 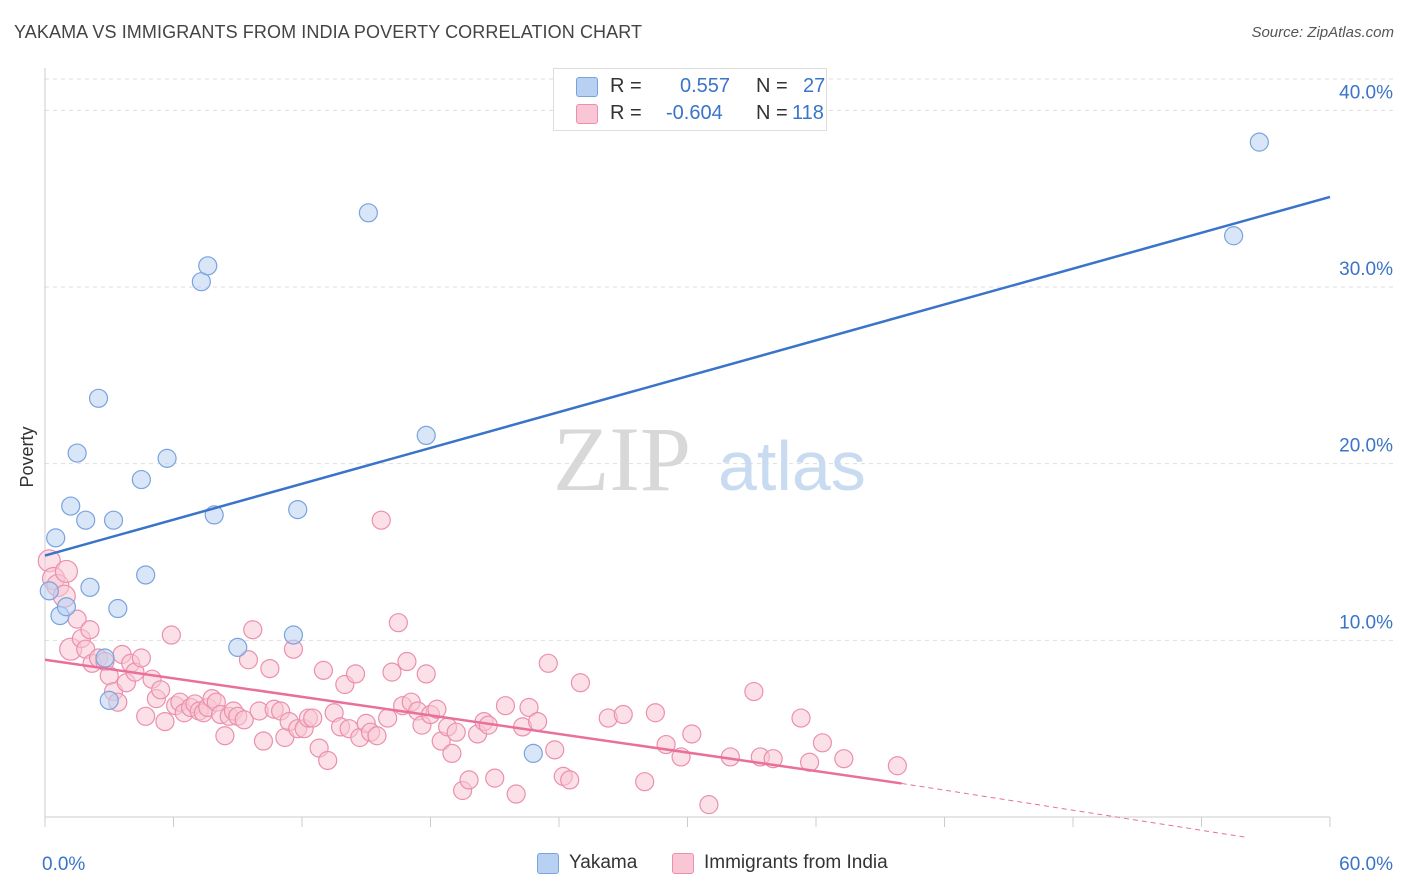 I want to click on watermark: ZIP atlas, so click(x=709, y=459).